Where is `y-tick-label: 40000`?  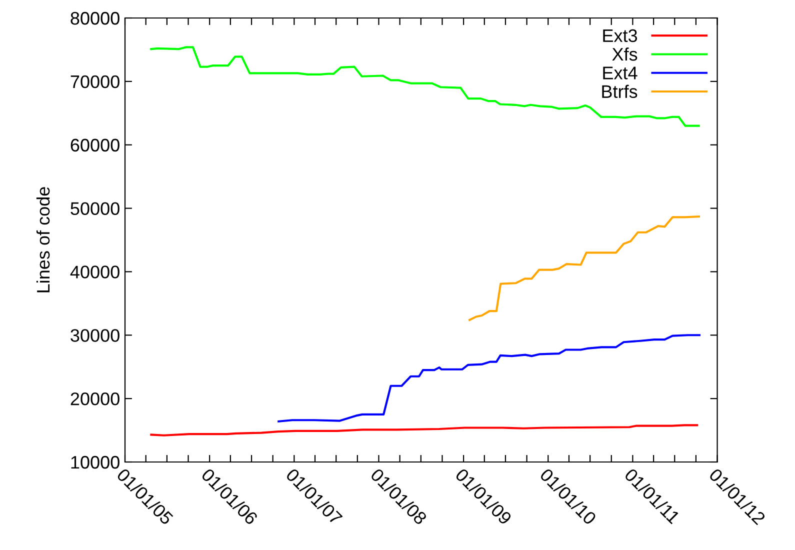
y-tick-label: 40000 is located at coordinates (95, 272).